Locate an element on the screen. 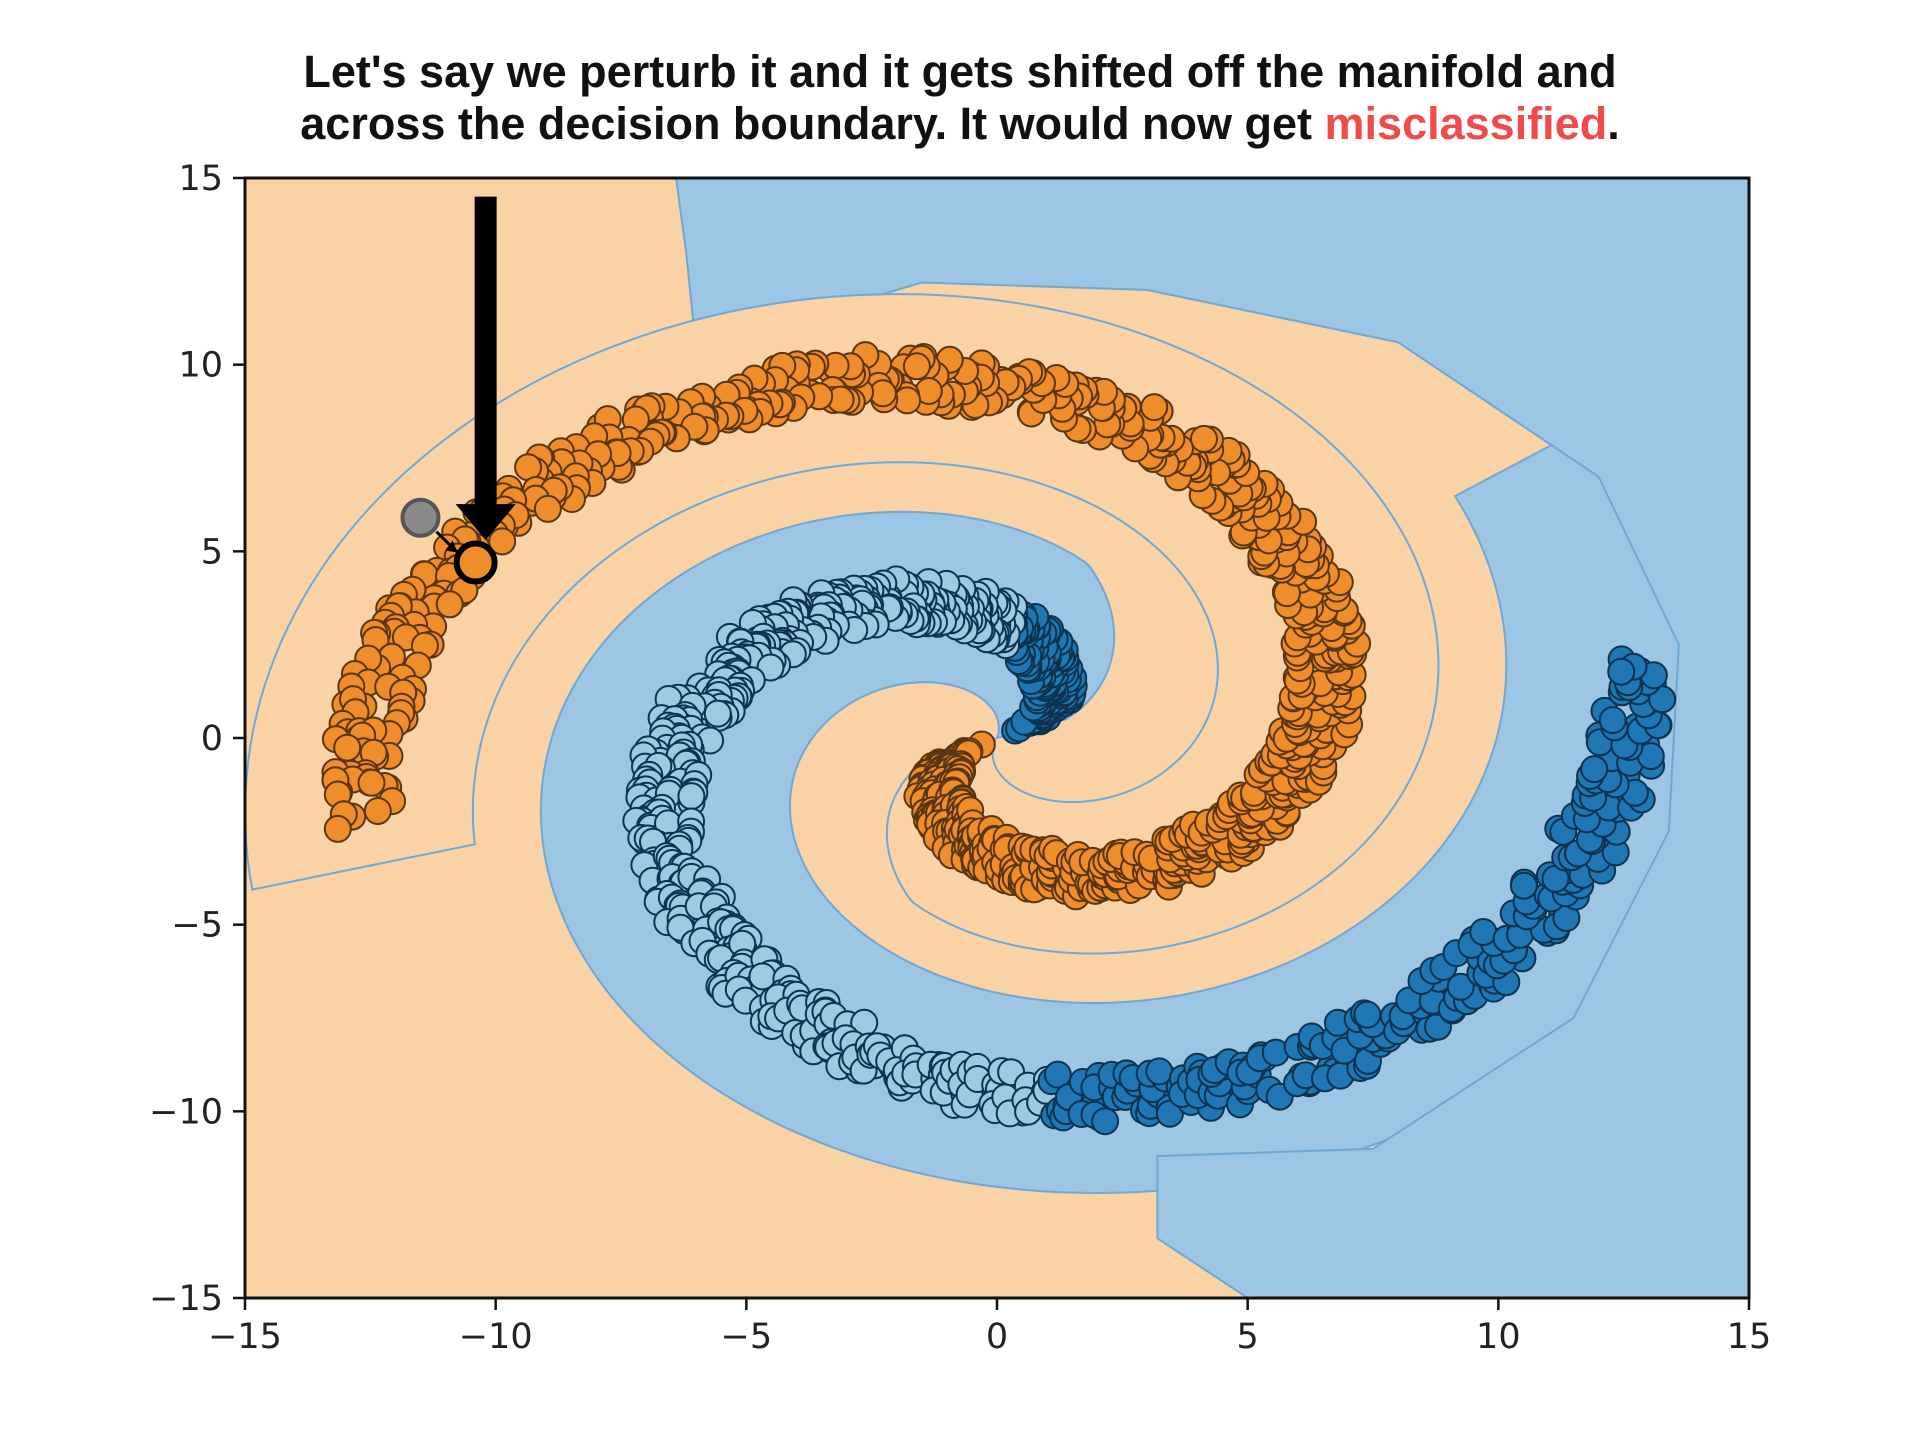 The image size is (1920, 1440). original-point is located at coordinates (420, 517).